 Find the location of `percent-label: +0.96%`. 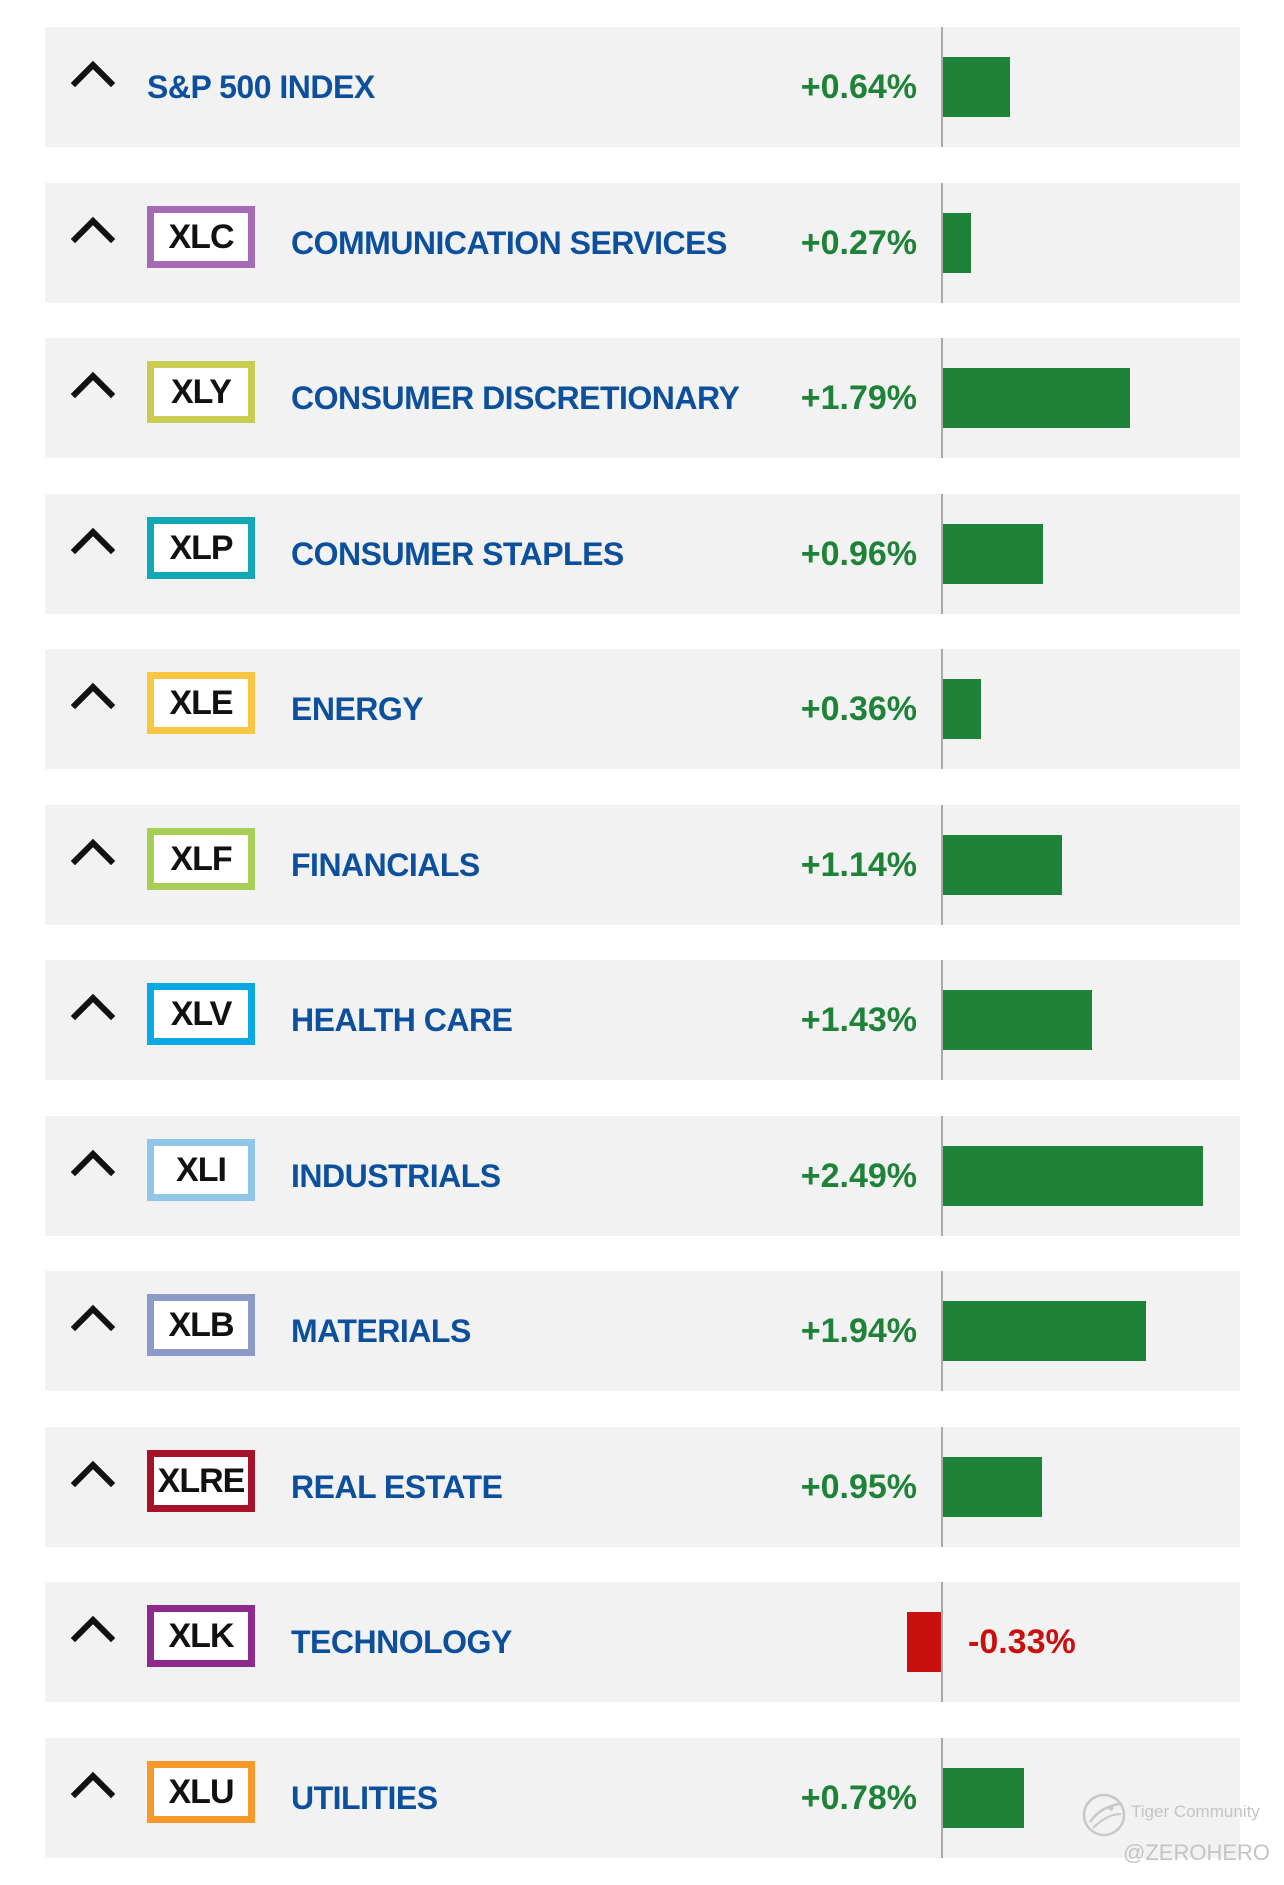

percent-label: +0.96% is located at coordinates (858, 554).